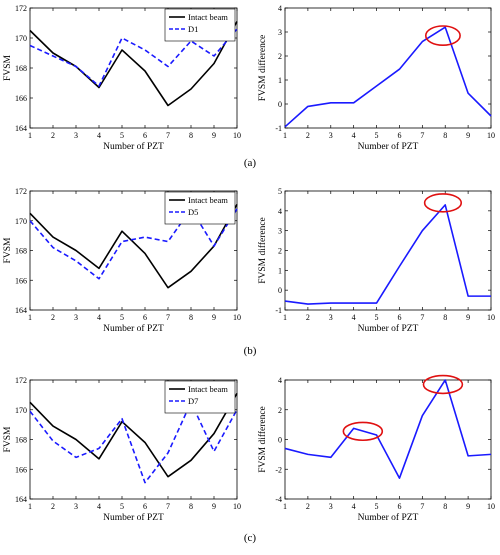 Image resolution: width=500 pixels, height=555 pixels. What do you see at coordinates (8, 439) in the screenshot?
I see `panel2-left-ylabel: FVSM` at bounding box center [8, 439].